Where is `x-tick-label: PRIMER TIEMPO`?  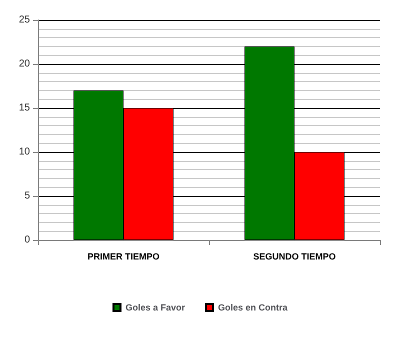
x-tick-label: PRIMER TIEMPO is located at coordinates (123, 257).